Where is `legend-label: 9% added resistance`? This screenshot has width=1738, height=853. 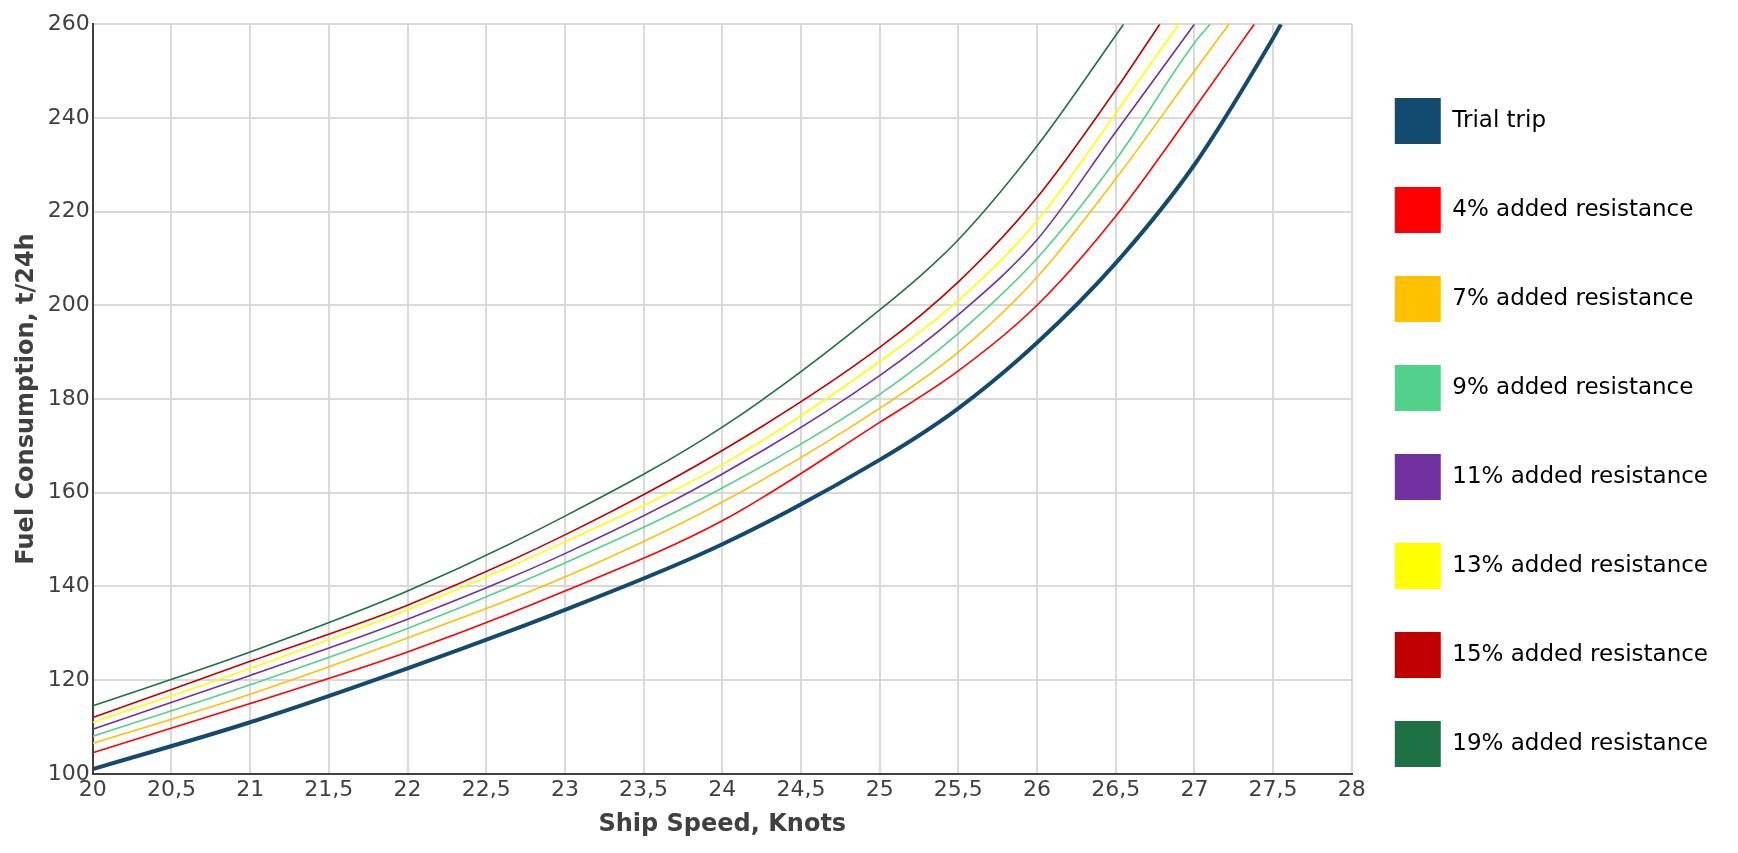
legend-label: 9% added resistance is located at coordinates (1573, 385).